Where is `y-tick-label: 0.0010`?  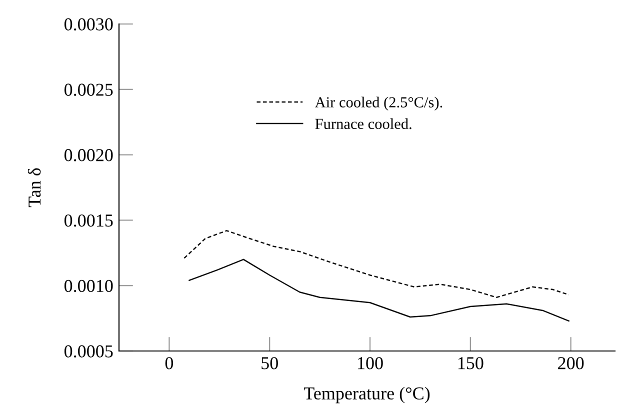 y-tick-label: 0.0010 is located at coordinates (88, 286).